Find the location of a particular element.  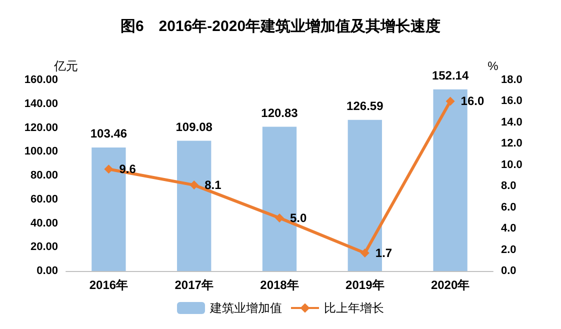

y2-tick-label: 6.0 is located at coordinates (508, 207).